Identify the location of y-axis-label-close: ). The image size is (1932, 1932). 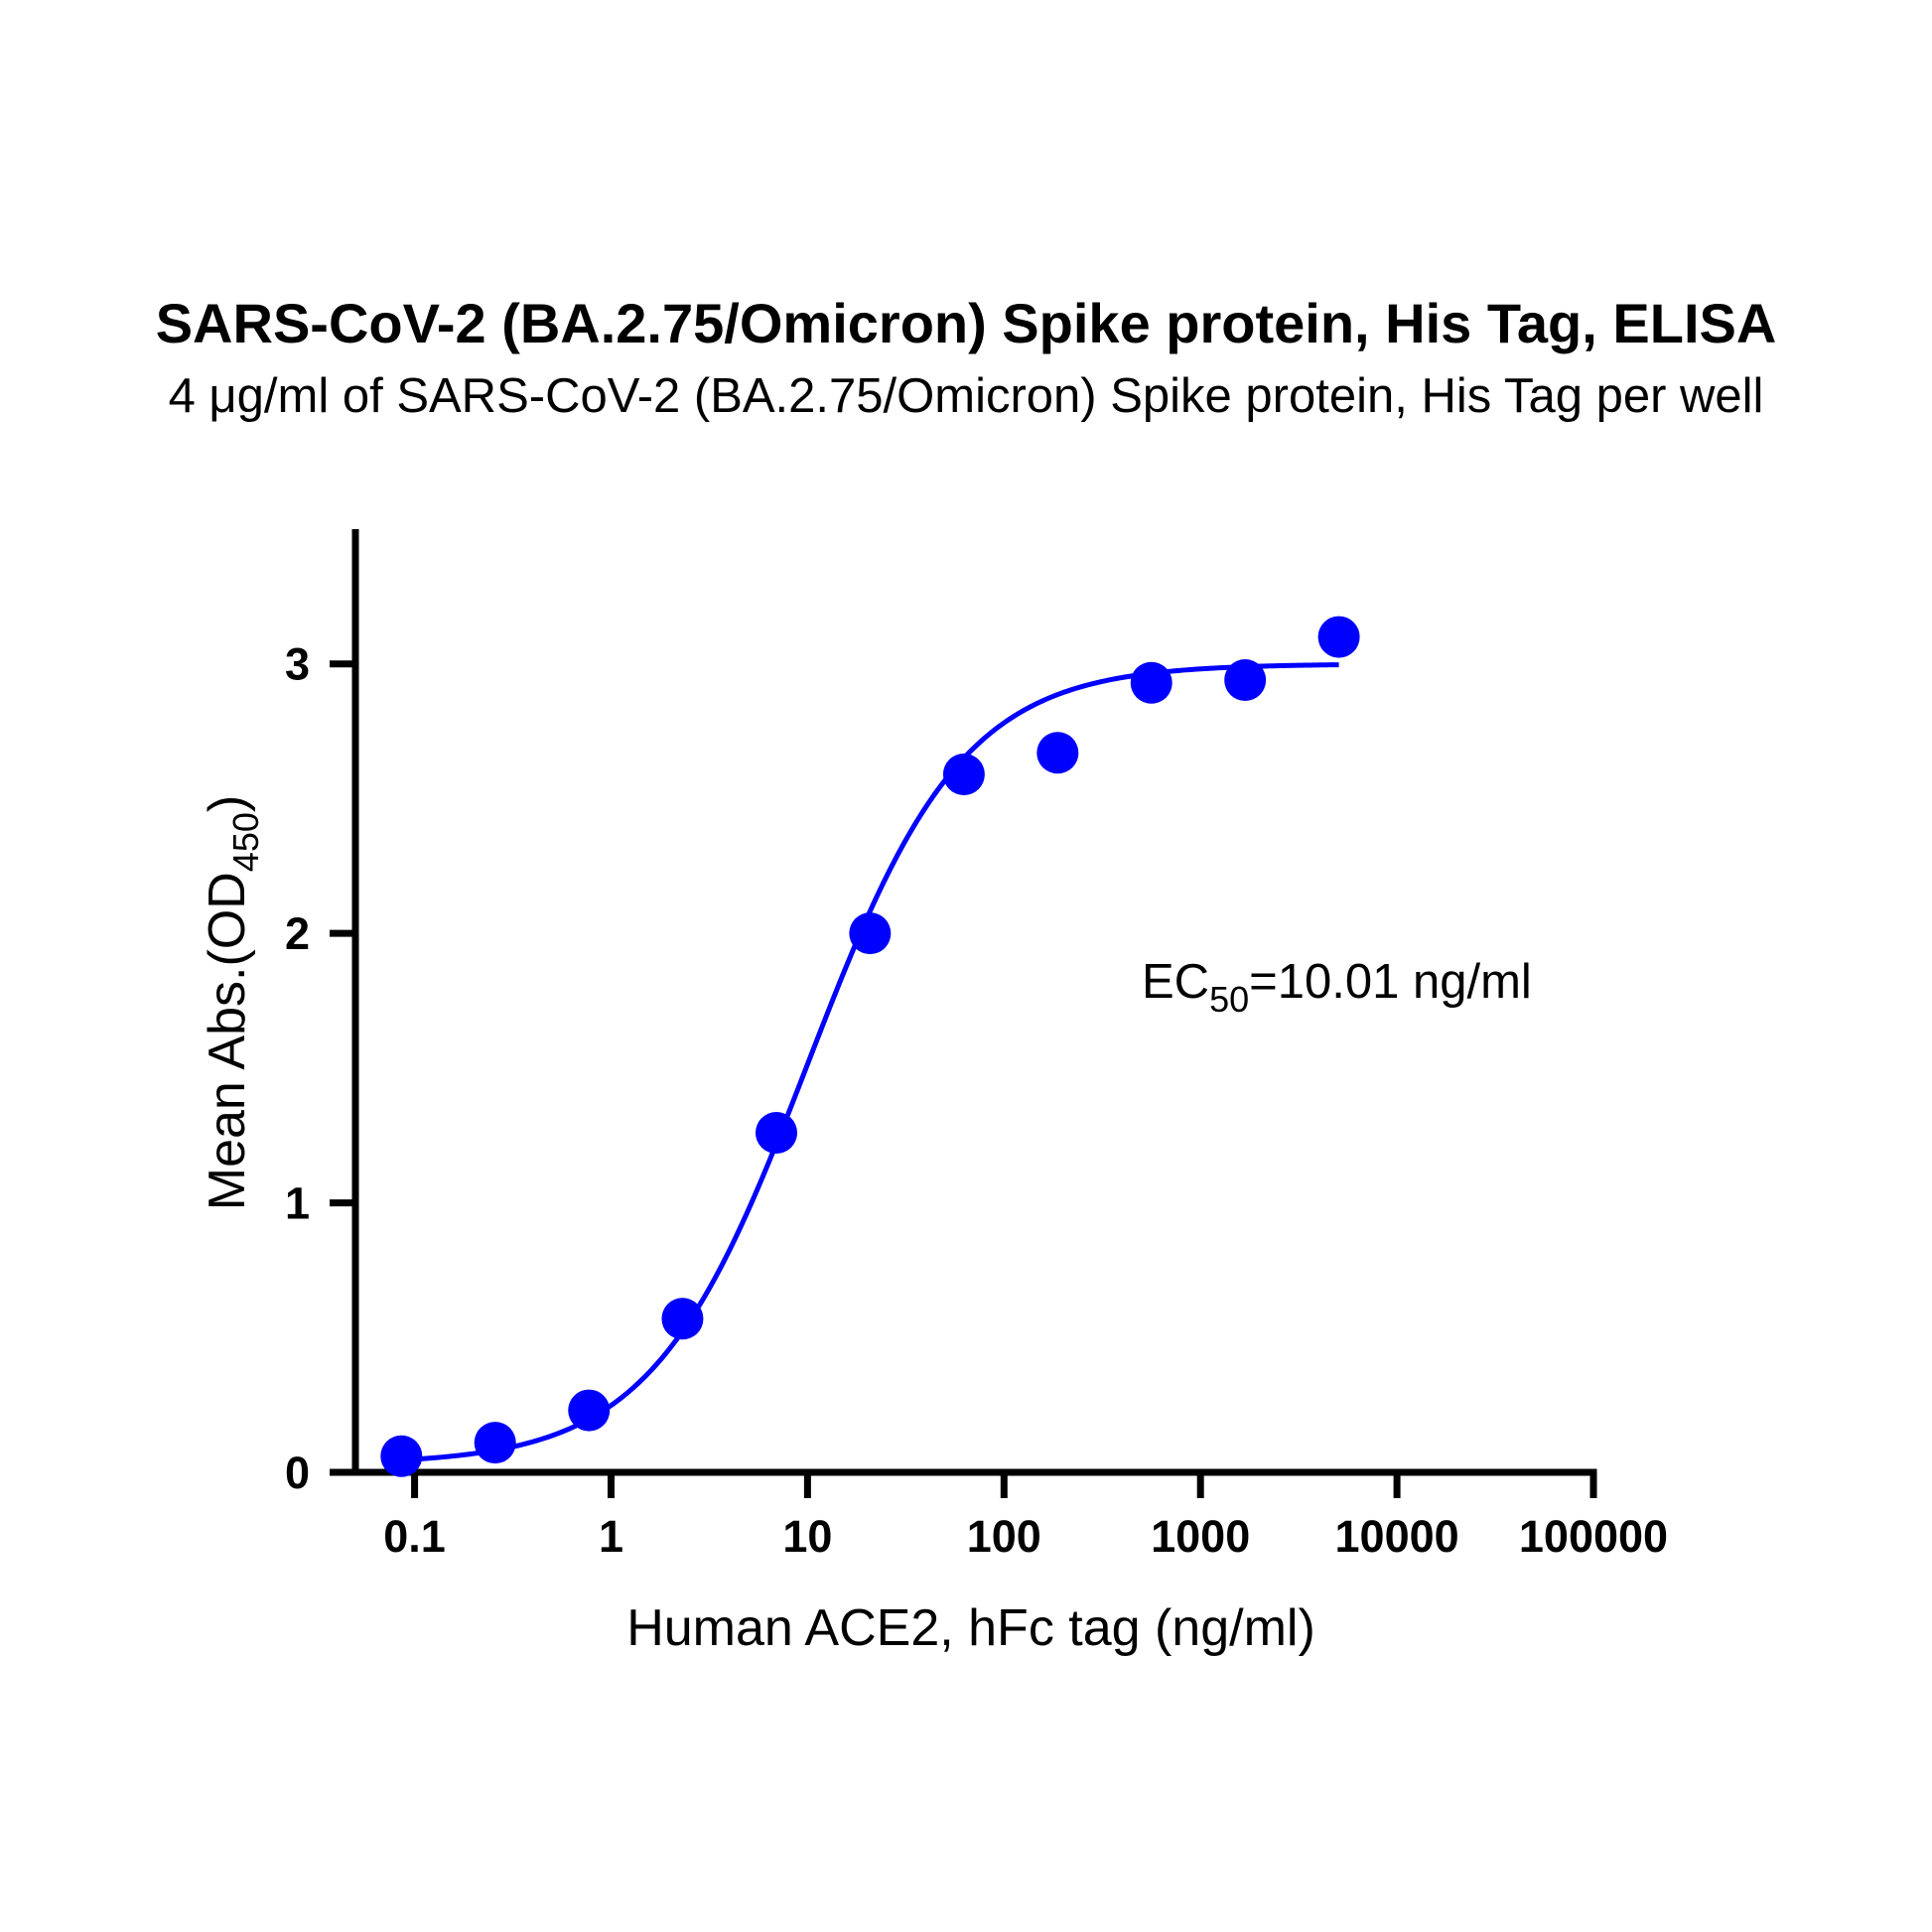
(228, 804).